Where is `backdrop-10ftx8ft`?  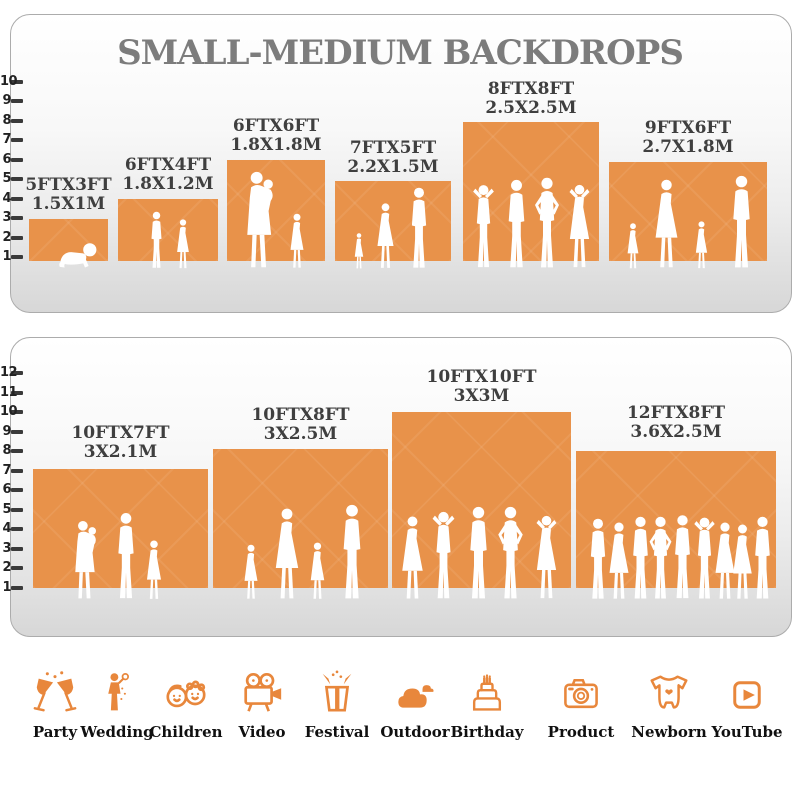 backdrop-10ftx8ft is located at coordinates (300, 518).